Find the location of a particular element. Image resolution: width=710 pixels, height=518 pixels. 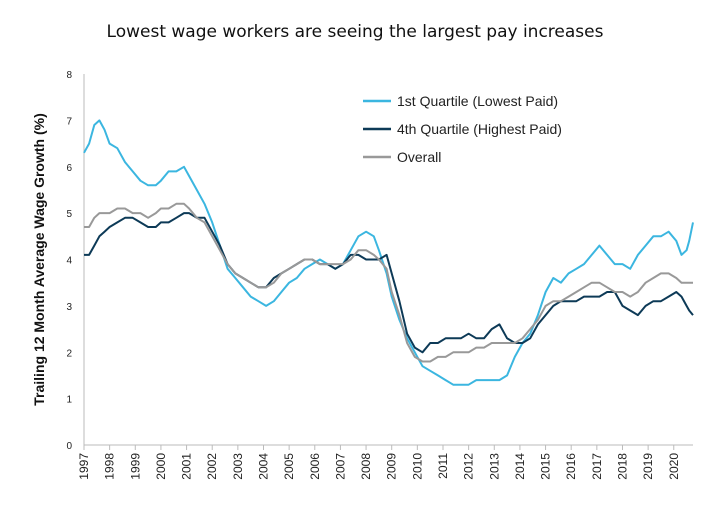

x-tick-label: 2000 is located at coordinates (161, 466).